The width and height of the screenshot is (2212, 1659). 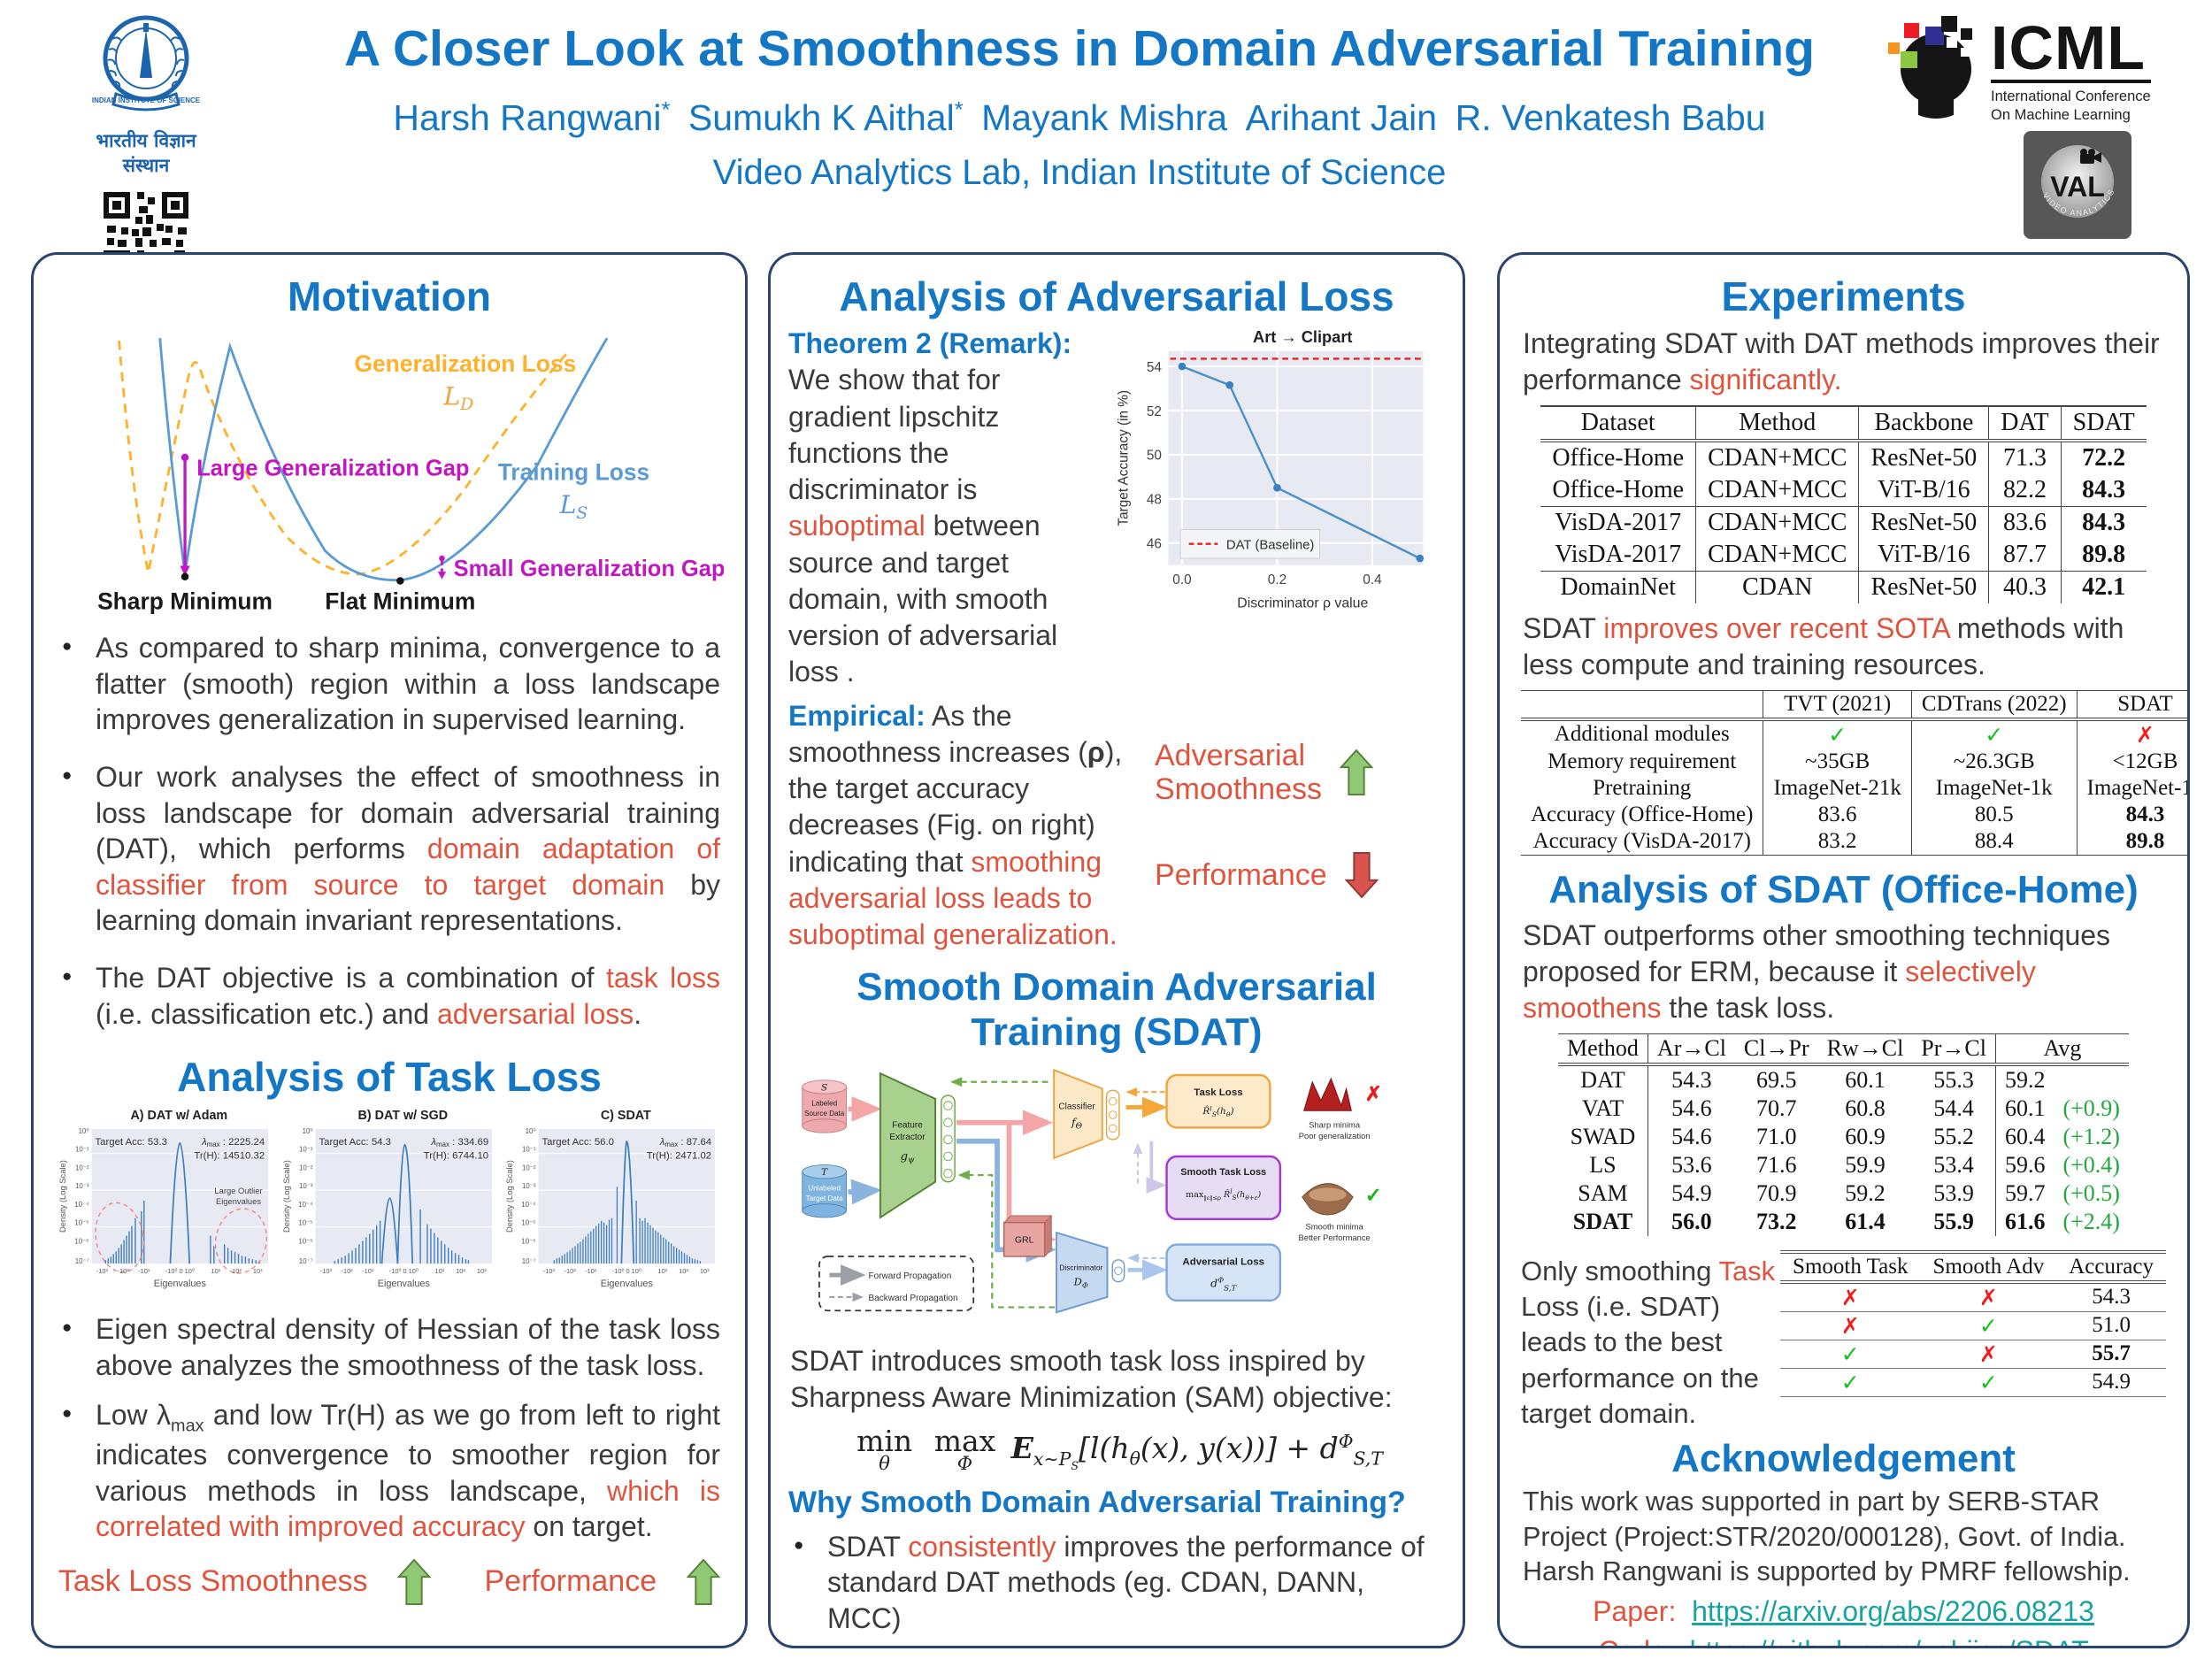 I want to click on outlier-ellipse-left, so click(x=120, y=1237).